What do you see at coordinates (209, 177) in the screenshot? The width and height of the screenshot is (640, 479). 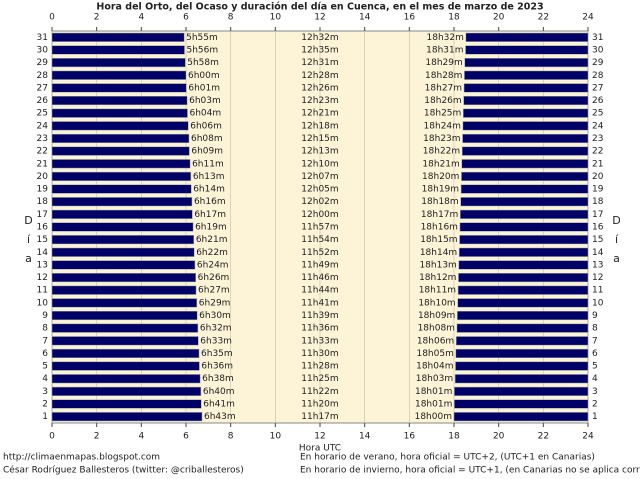 I see `sunrise-label: 6h13m` at bounding box center [209, 177].